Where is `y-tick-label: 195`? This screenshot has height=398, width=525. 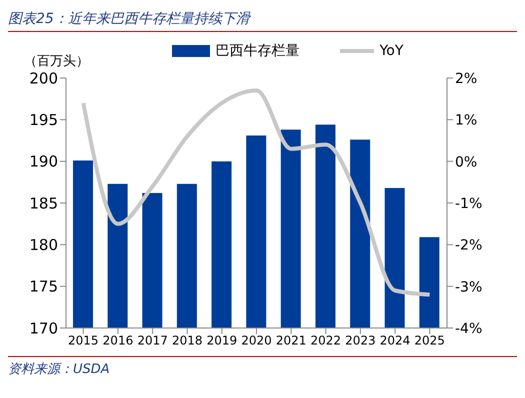 y-tick-label: 195 is located at coordinates (43, 119).